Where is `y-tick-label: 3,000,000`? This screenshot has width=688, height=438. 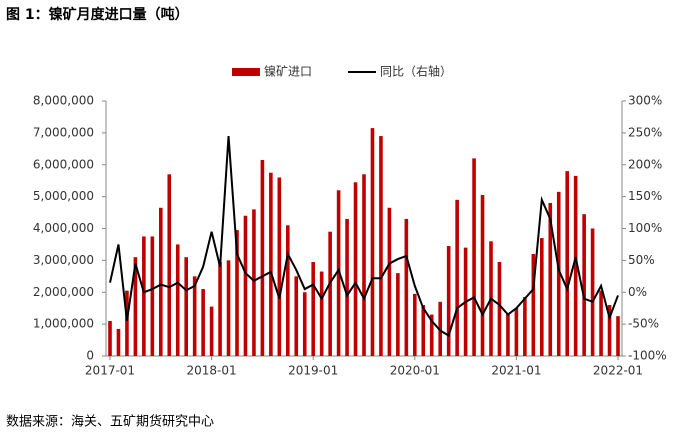
y-tick-label: 3,000,000 is located at coordinates (63, 260).